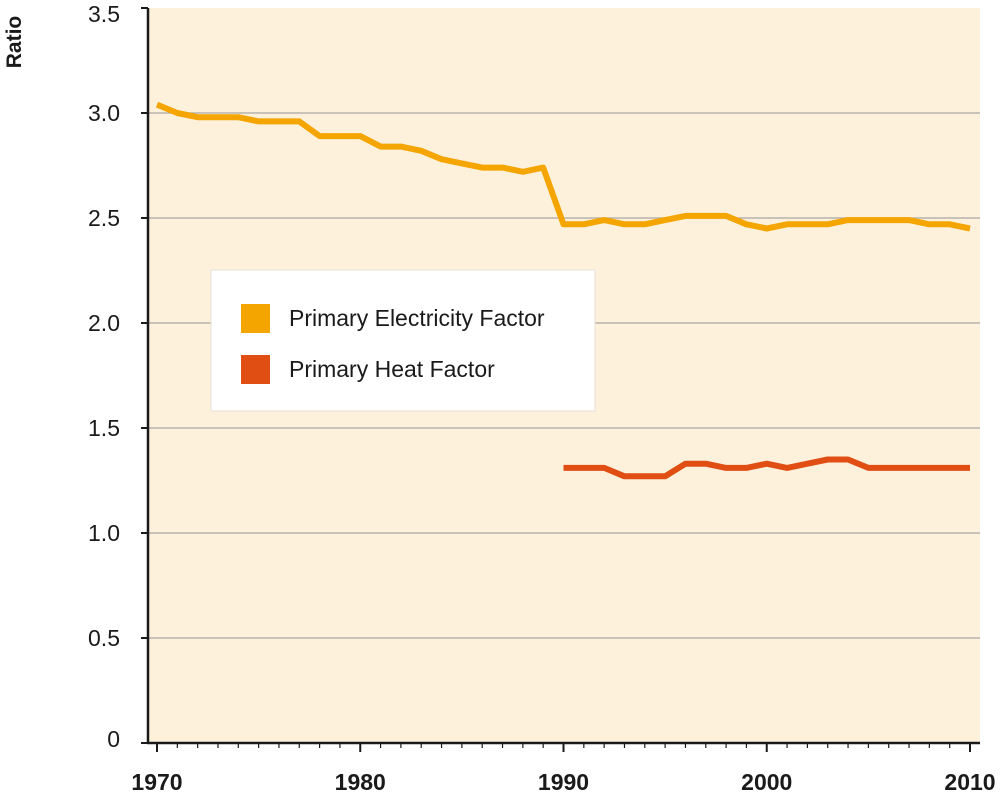 The height and width of the screenshot is (799, 1002). What do you see at coordinates (104, 218) in the screenshot?
I see `y-tick-label: 2.5` at bounding box center [104, 218].